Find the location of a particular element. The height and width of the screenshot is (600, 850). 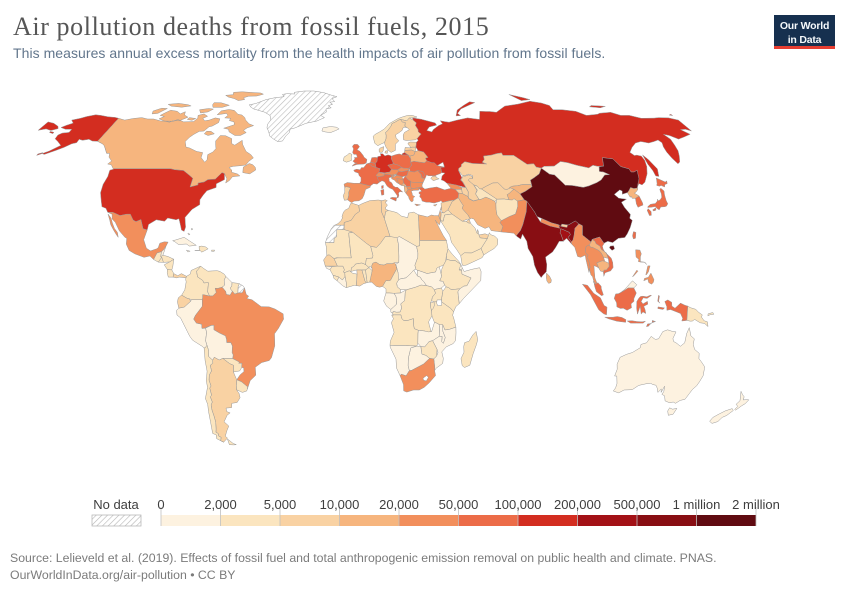

svg-text: 0 is located at coordinates (160, 504).